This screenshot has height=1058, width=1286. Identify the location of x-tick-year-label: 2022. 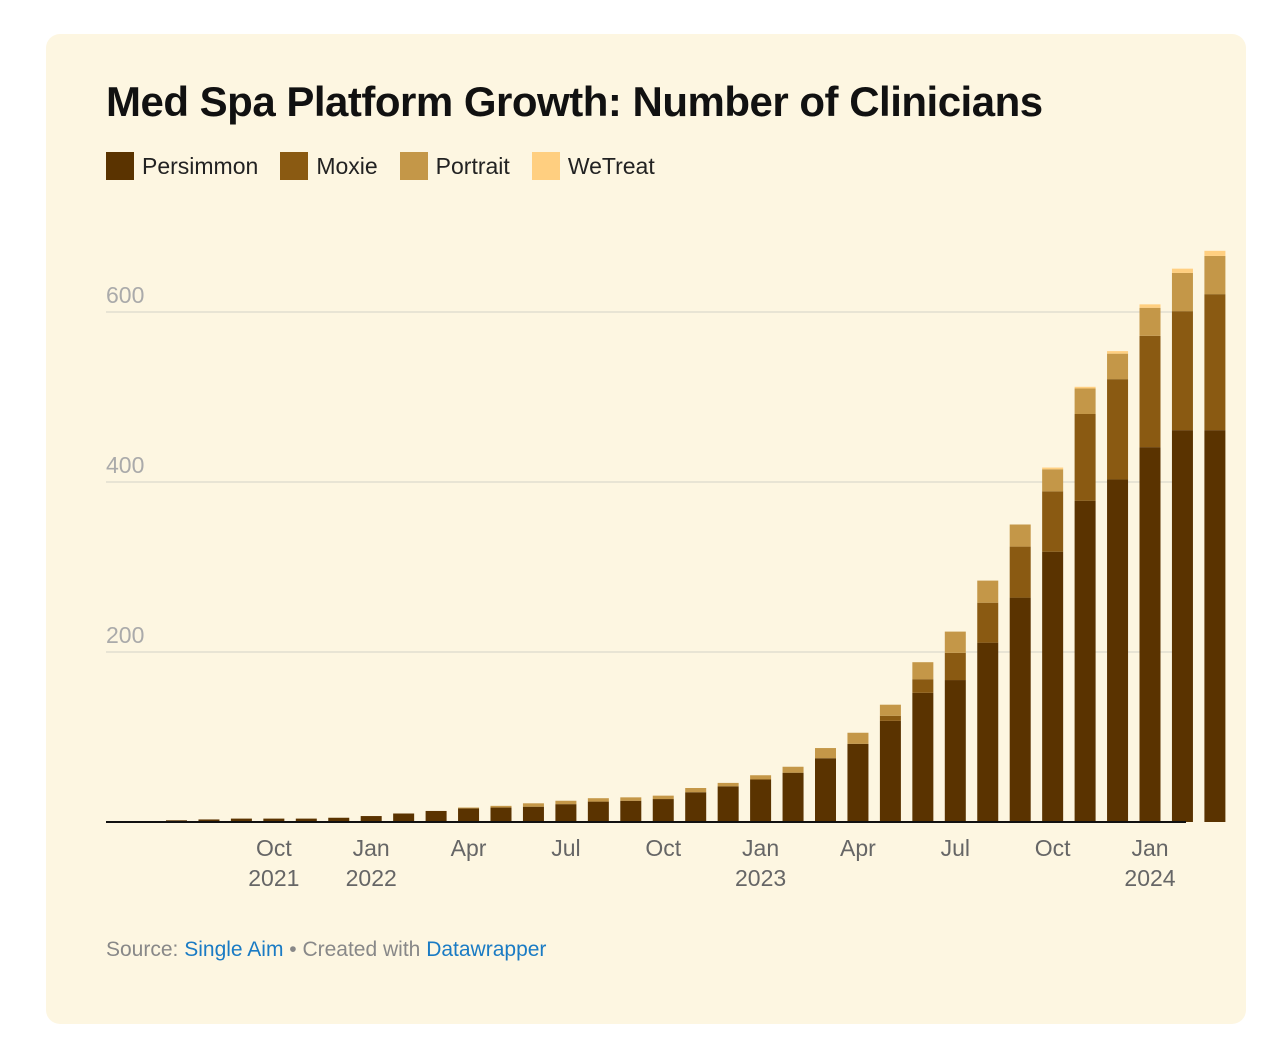
(371, 878).